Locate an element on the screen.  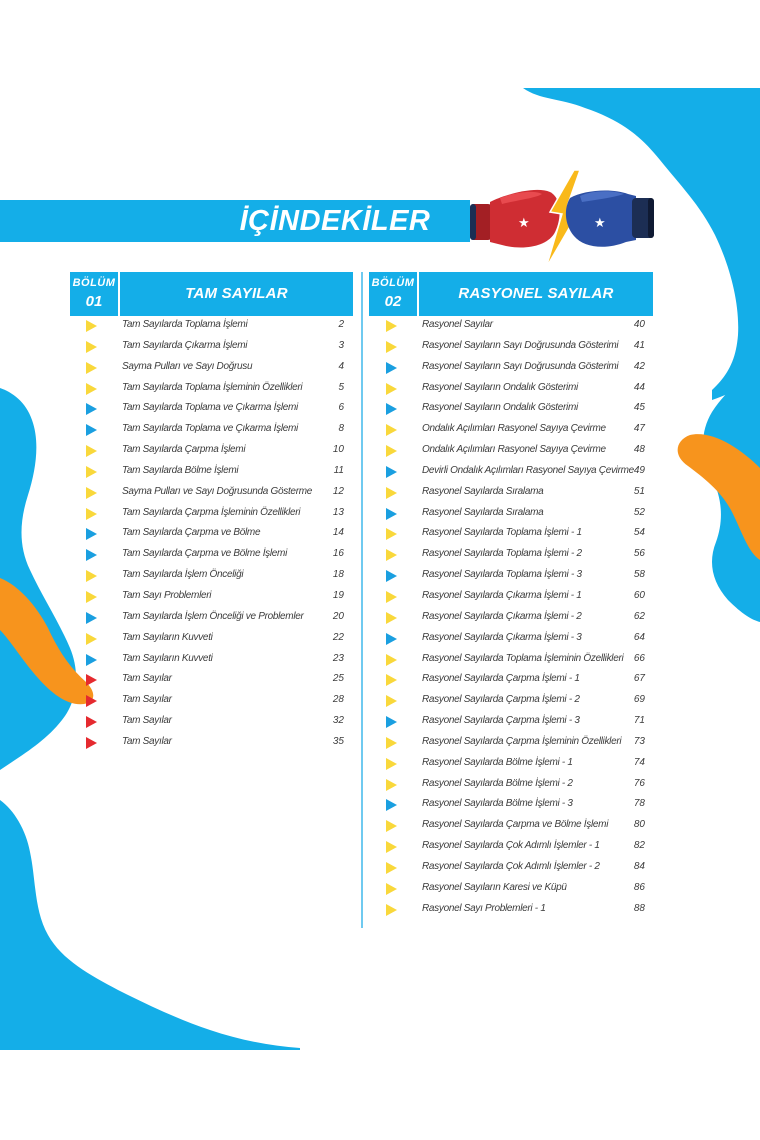
toc-entry-page: 12 is located at coordinates (338, 491).